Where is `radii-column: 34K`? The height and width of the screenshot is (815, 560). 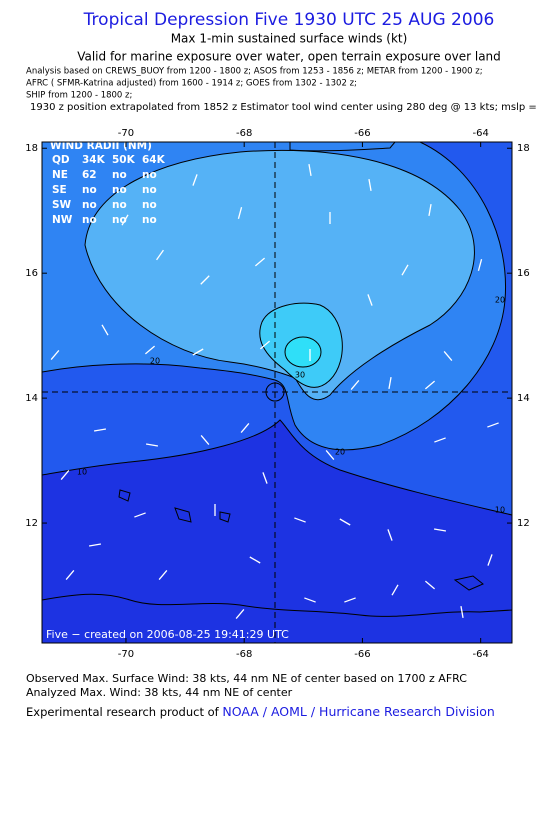 radii-column: 34K is located at coordinates (94, 160).